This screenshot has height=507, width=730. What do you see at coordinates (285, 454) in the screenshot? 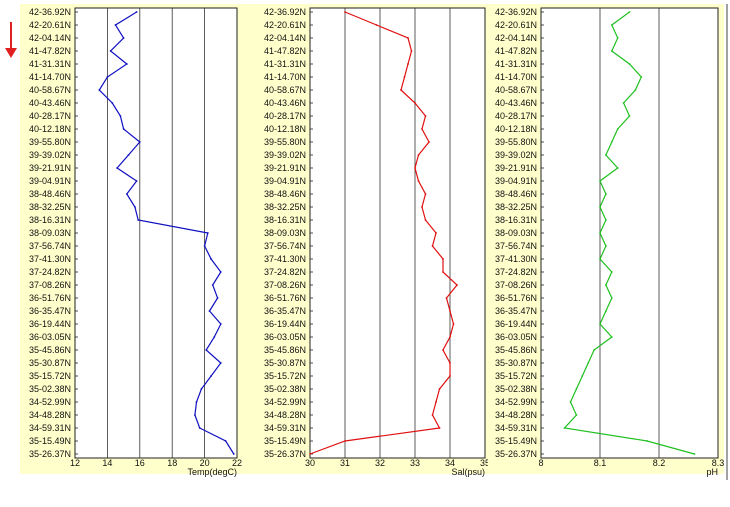
I see `sal-y-tick-label: 35-26.37N` at bounding box center [285, 454].